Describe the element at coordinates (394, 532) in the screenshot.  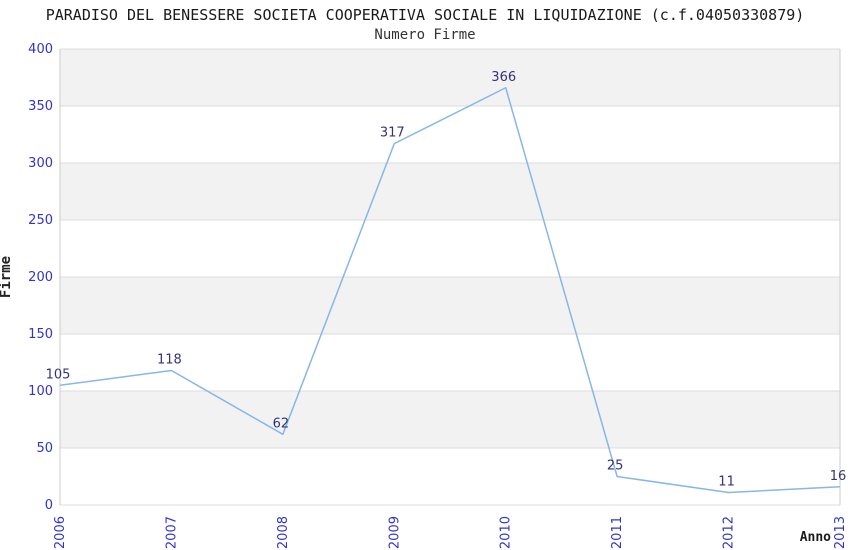
I see `x-tick-label: 2009` at that location.